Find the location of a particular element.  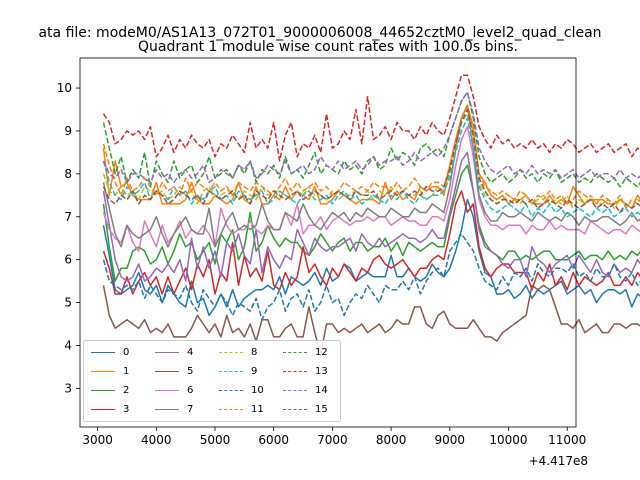

legend-item-12: 12 is located at coordinates (305, 352).